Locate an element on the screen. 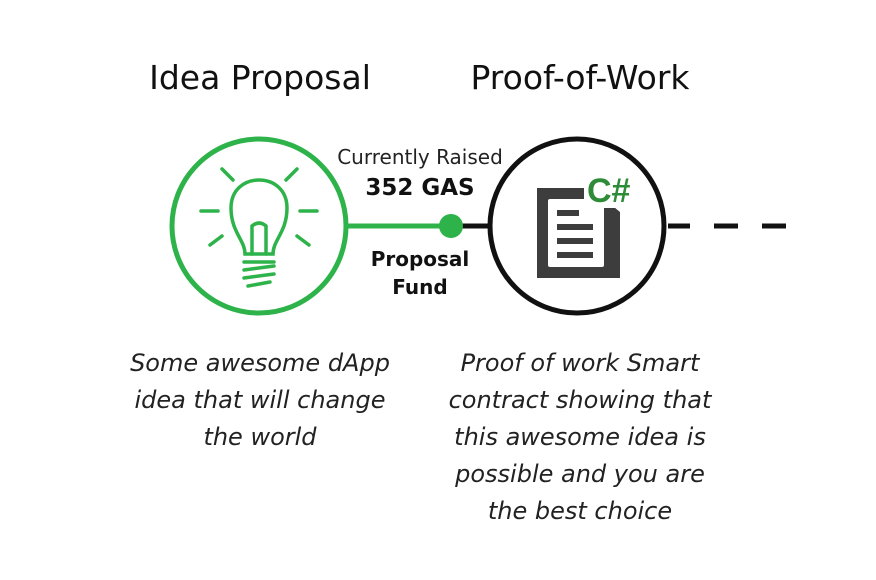  proposal-fund-label: Proposal Fund is located at coordinates (420, 273).